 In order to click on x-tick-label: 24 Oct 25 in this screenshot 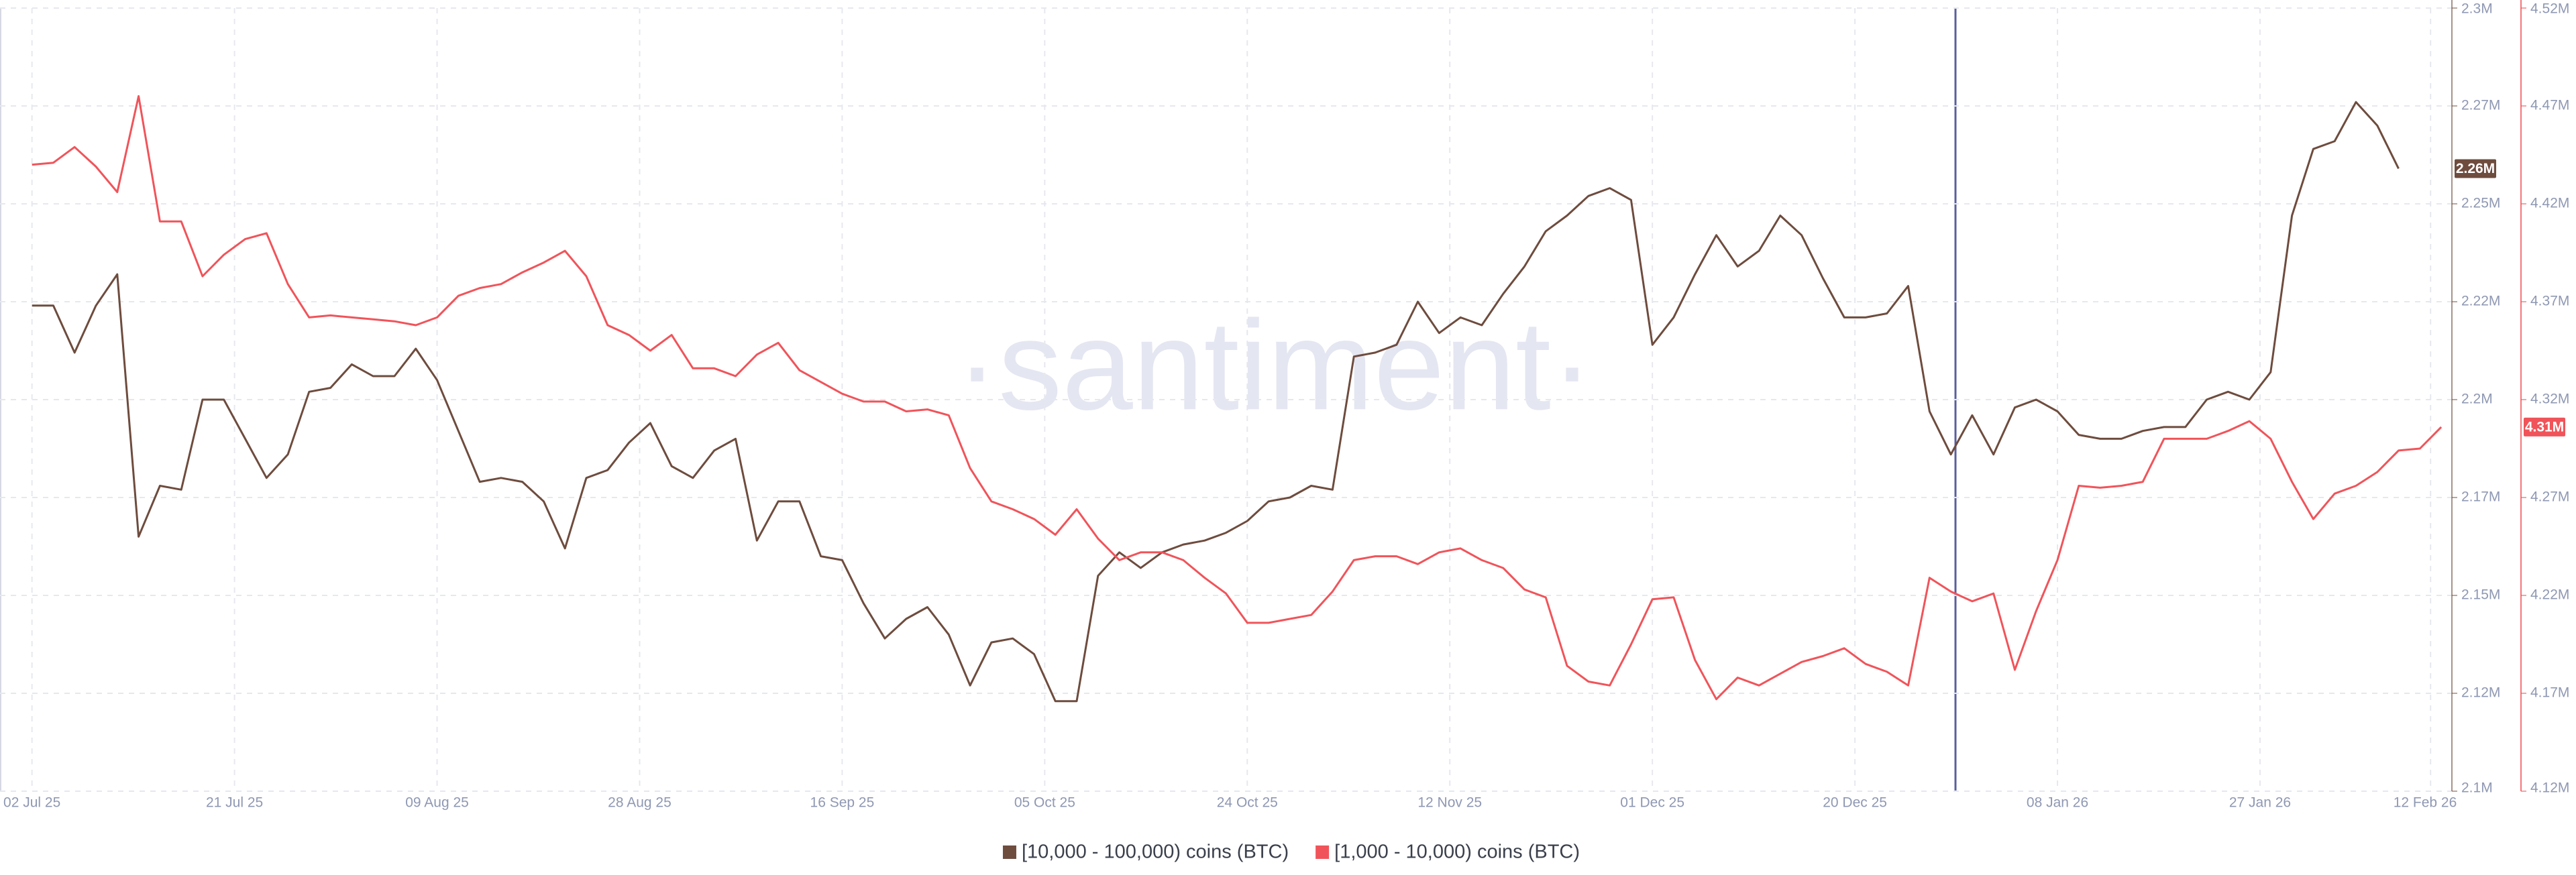, I will do `click(1247, 803)`.